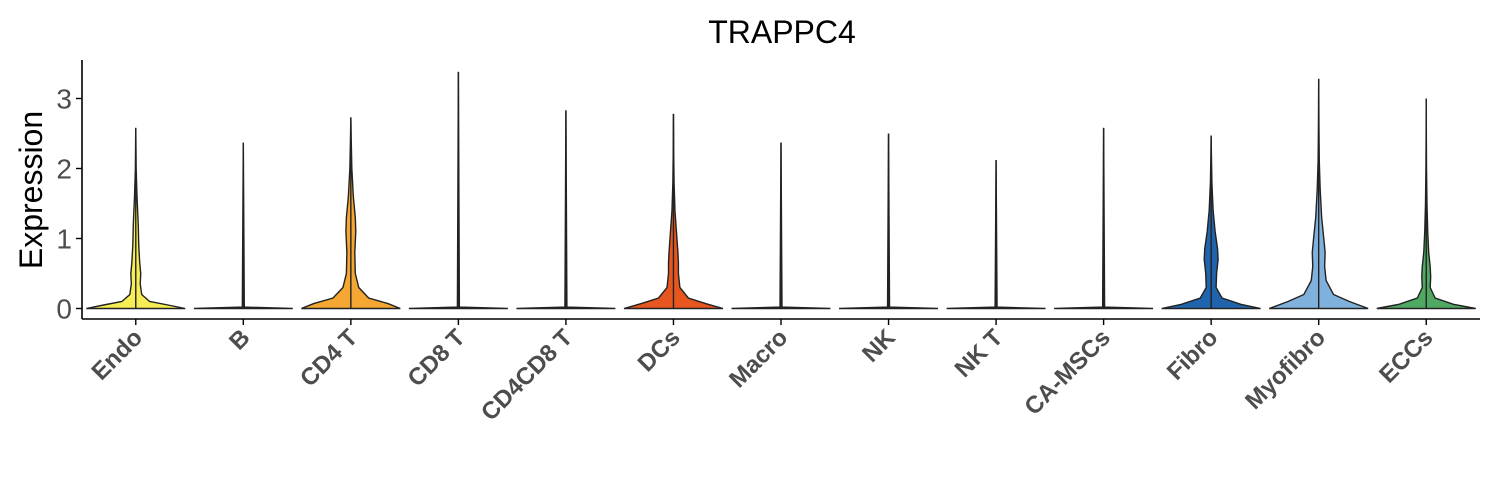  I want to click on x-tick-label: CD8 T, so click(437, 358).